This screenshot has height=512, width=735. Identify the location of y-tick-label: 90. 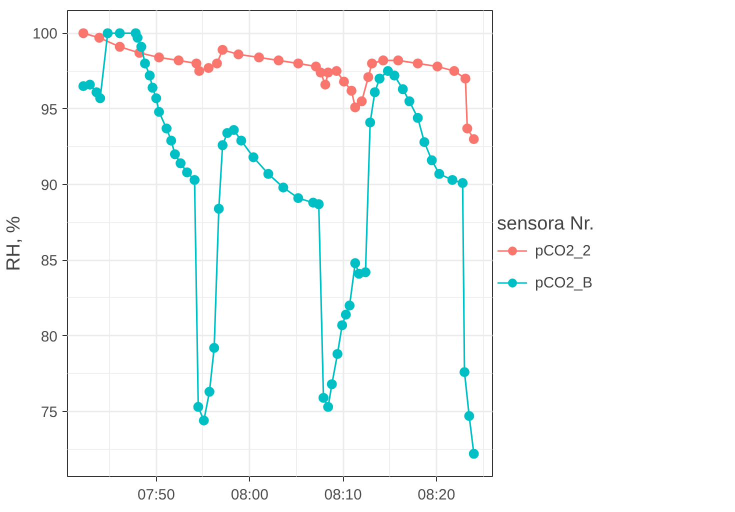
(49, 185).